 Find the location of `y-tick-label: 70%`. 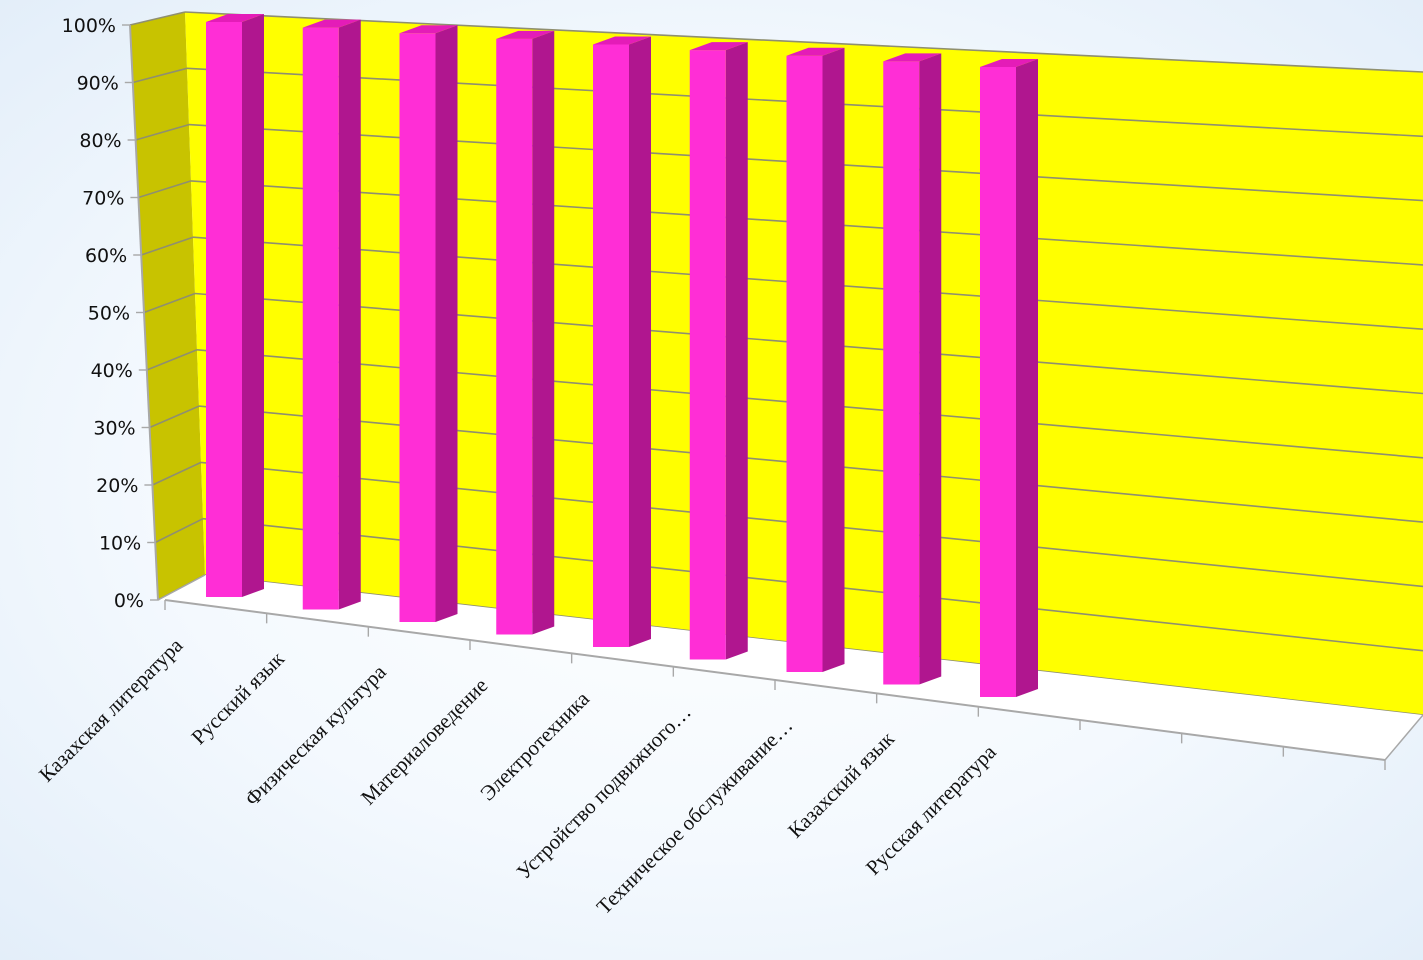

y-tick-label: 70% is located at coordinates (103, 199).